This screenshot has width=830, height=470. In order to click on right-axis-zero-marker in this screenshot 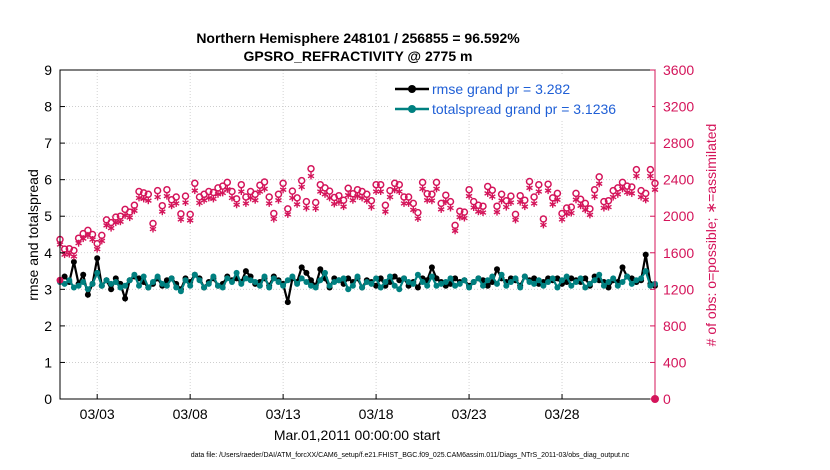, I will do `click(655, 399)`.